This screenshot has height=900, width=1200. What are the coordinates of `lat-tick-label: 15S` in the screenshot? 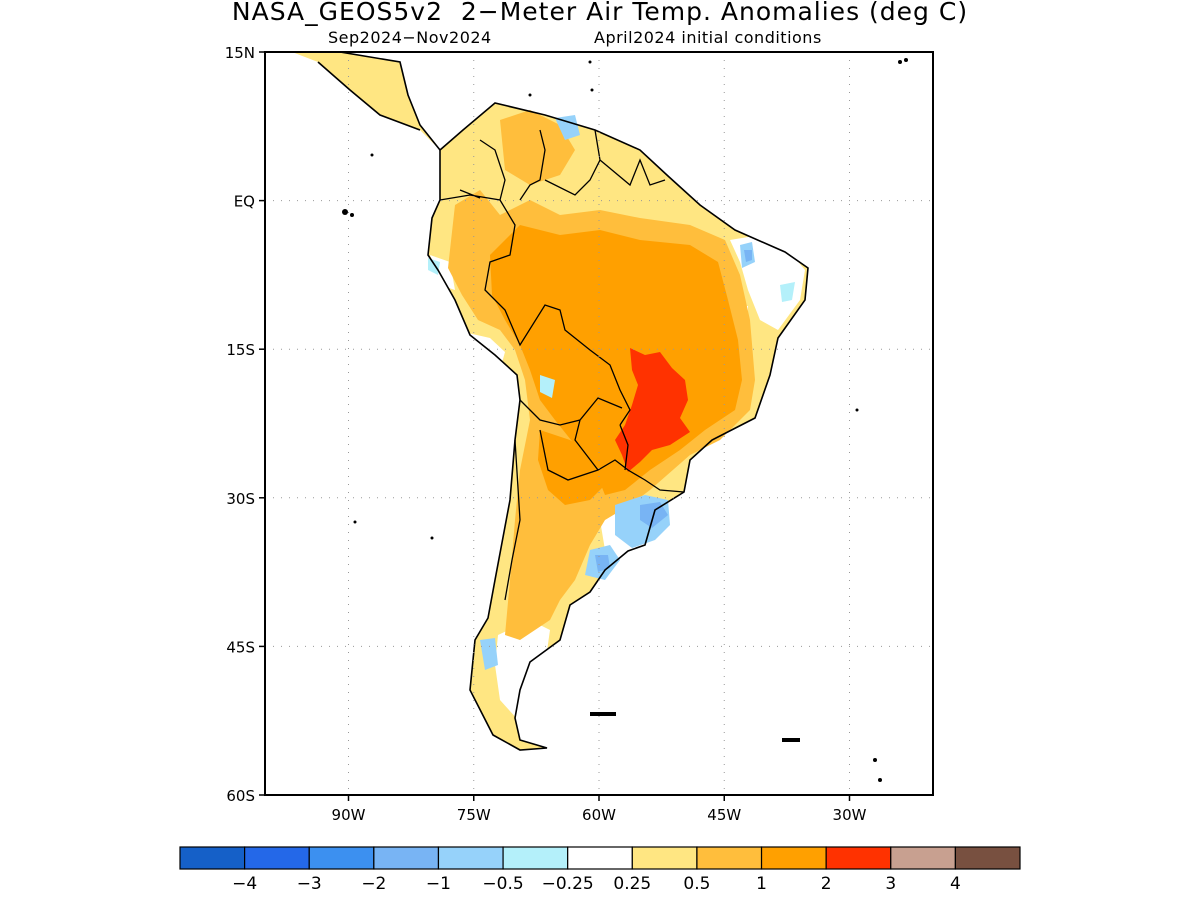 It's located at (240, 350).